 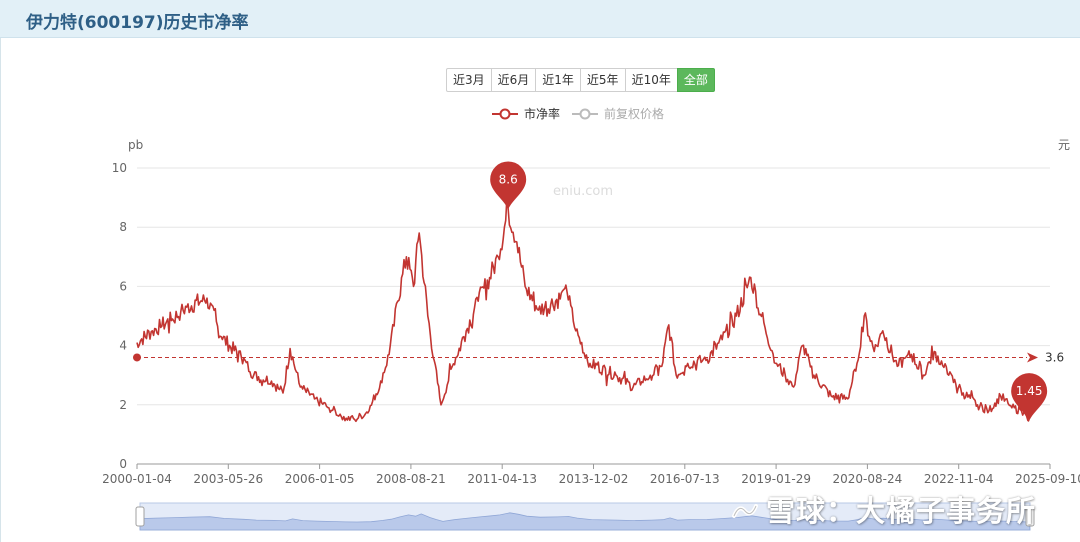 What do you see at coordinates (651, 80) in the screenshot?
I see `range-10y-button: 近10年` at bounding box center [651, 80].